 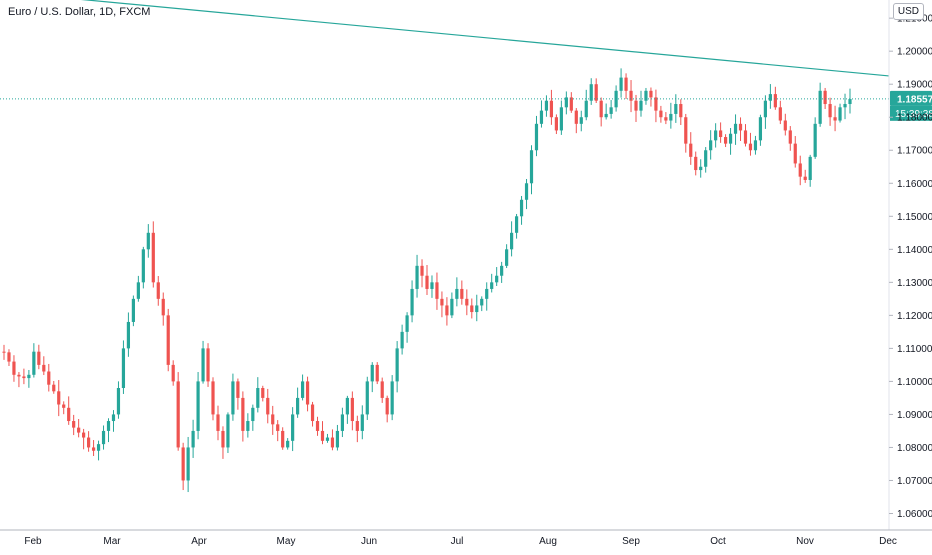 What do you see at coordinates (914, 250) in the screenshot?
I see `y-tick-label: 1.14000` at bounding box center [914, 250].